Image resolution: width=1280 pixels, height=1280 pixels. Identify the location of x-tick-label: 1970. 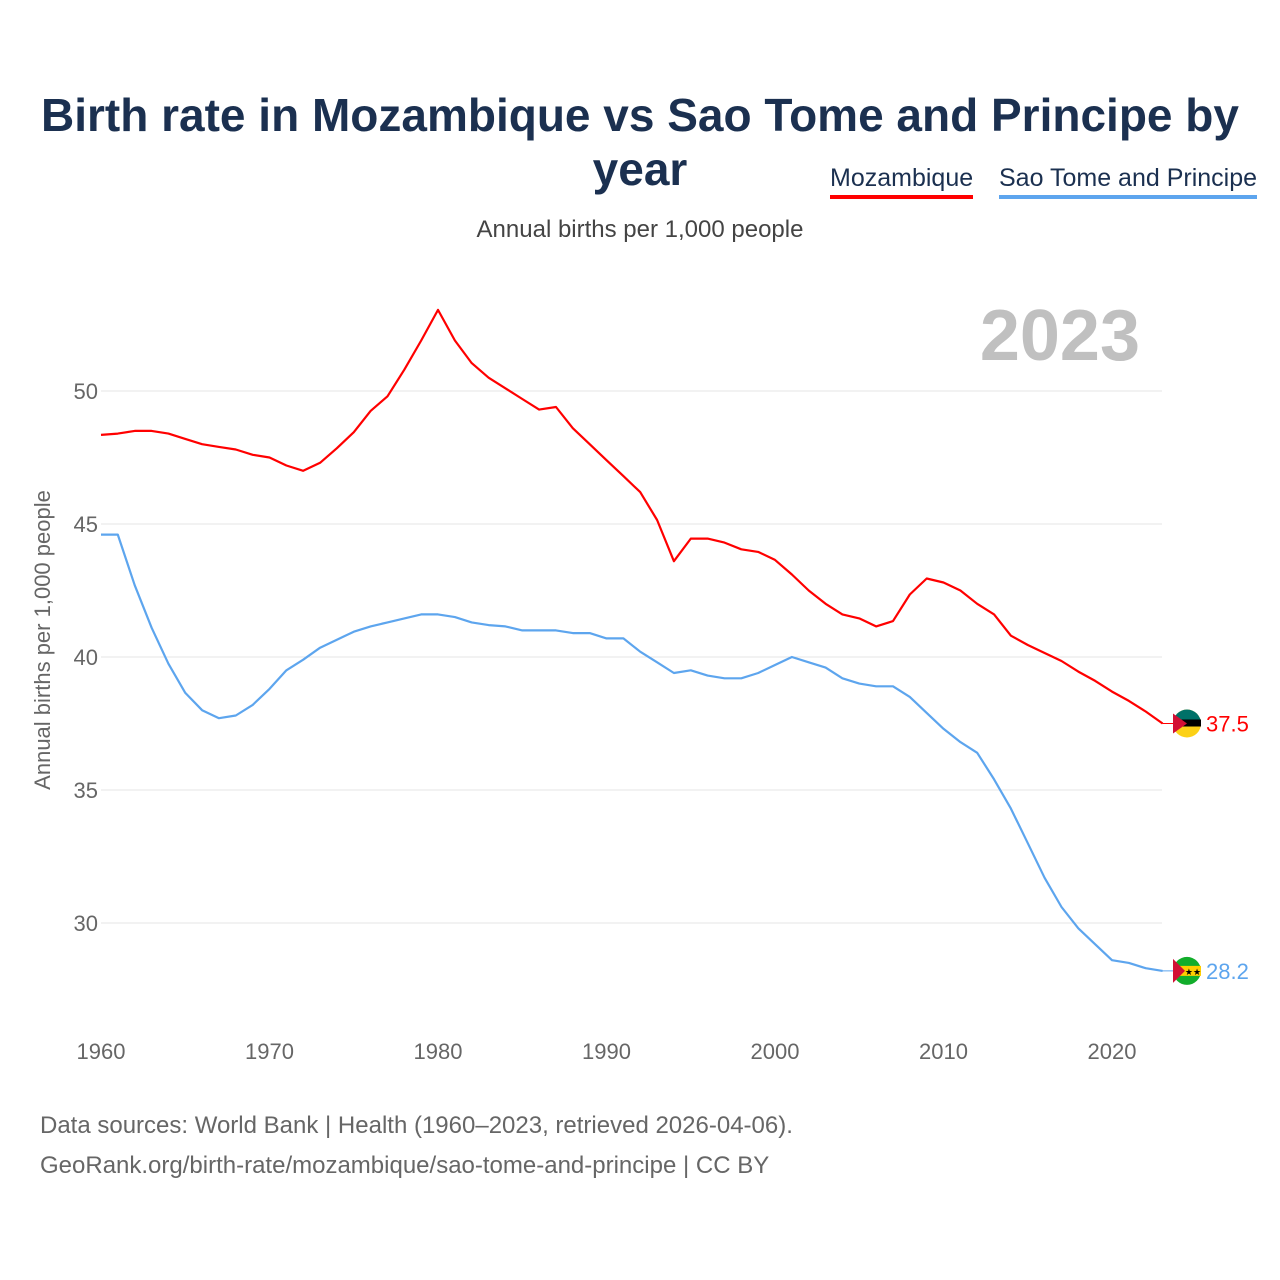
(269, 1051).